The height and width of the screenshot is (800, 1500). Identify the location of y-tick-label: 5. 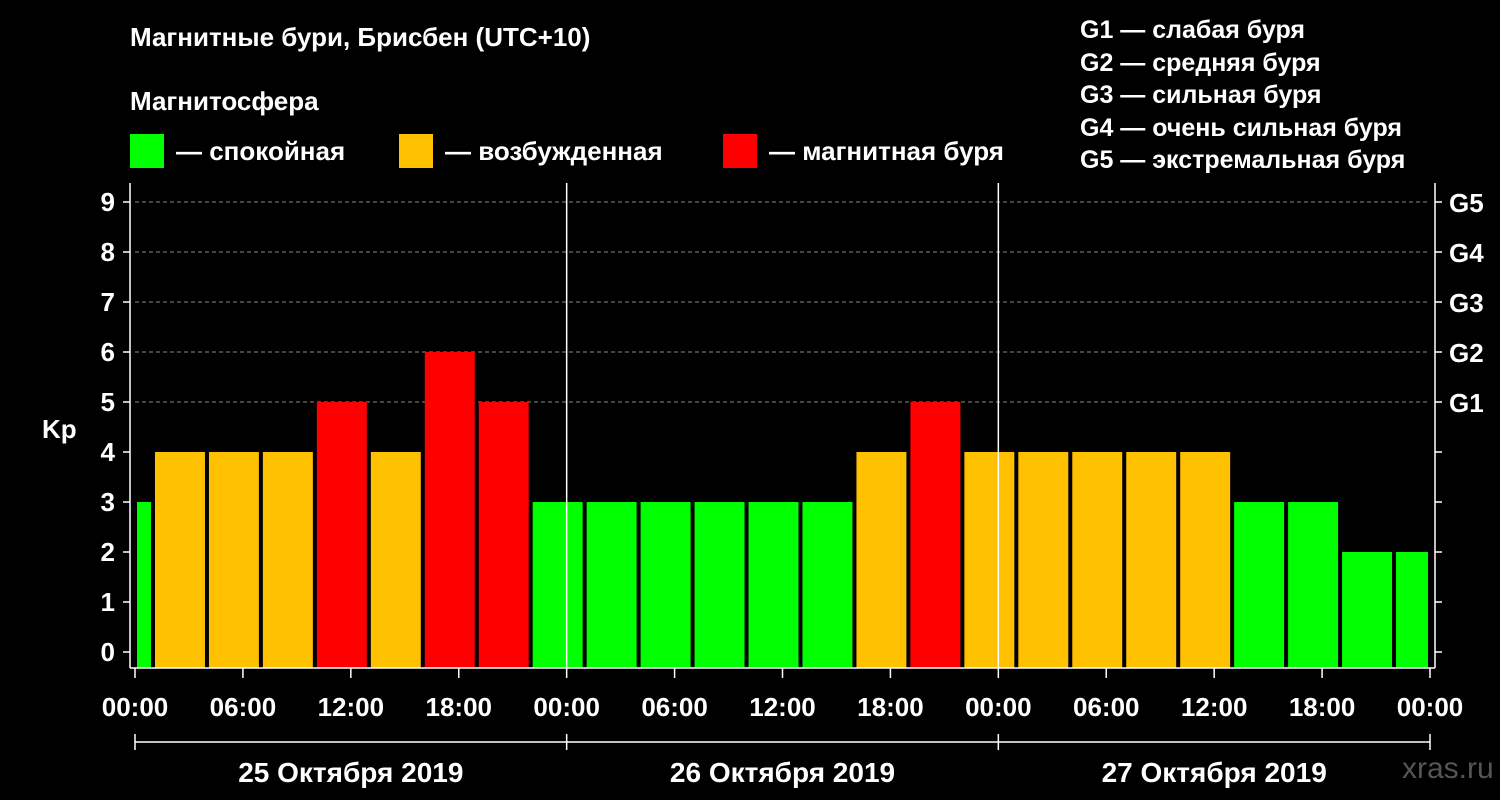
(108, 402).